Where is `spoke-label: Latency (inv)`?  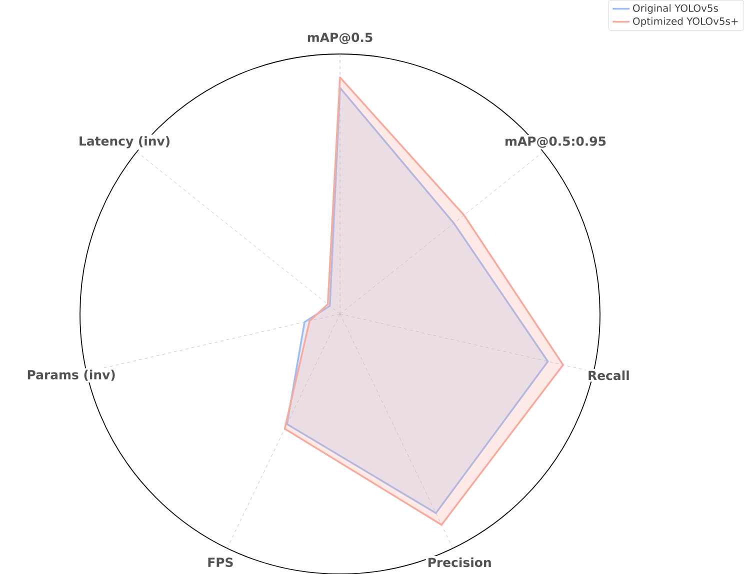
spoke-label: Latency (inv) is located at coordinates (125, 142).